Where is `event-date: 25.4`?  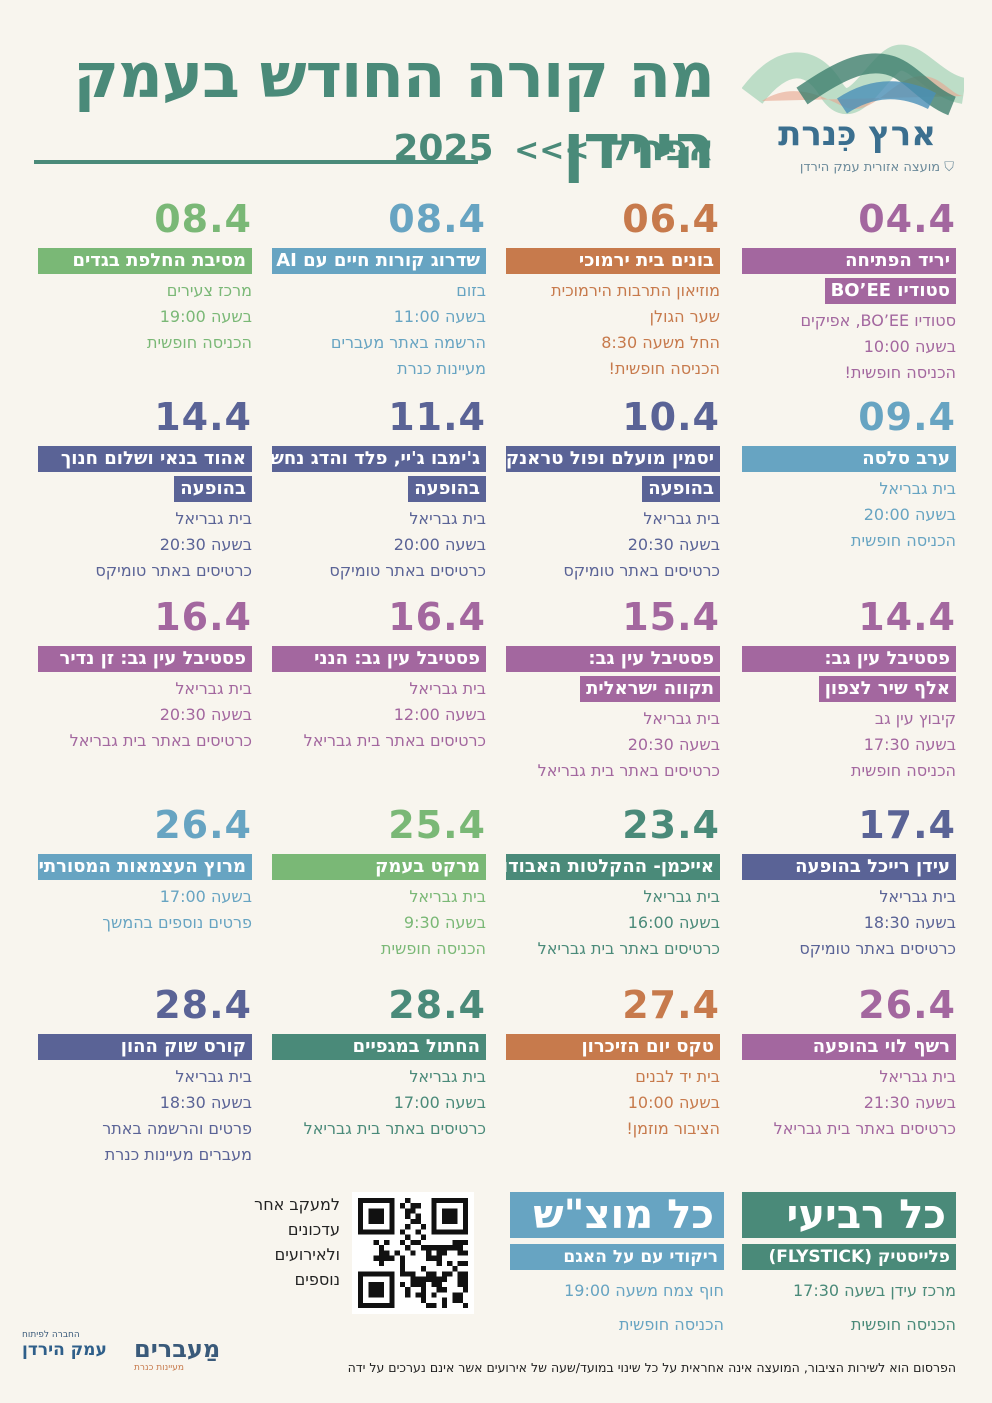 event-date: 25.4 is located at coordinates (437, 825).